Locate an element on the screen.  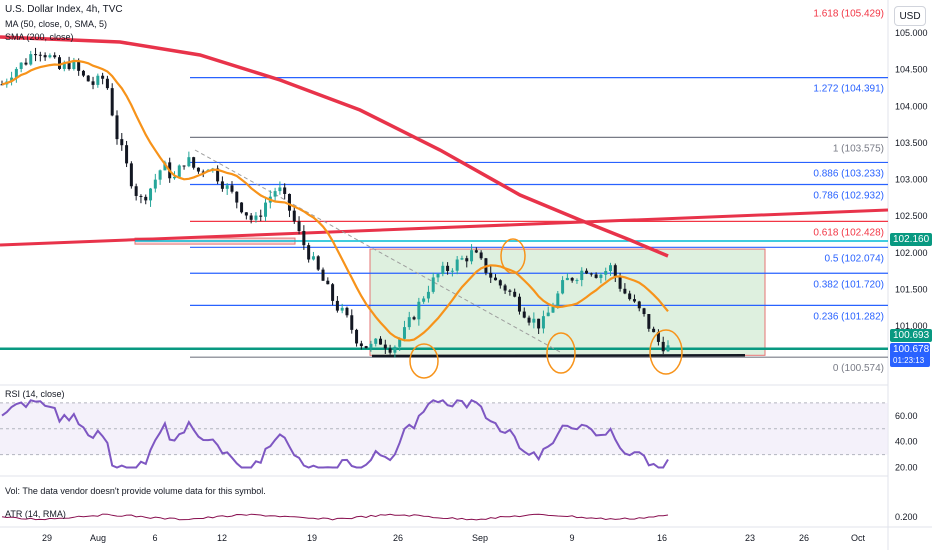
price-tick: 103.500 is located at coordinates (911, 143).